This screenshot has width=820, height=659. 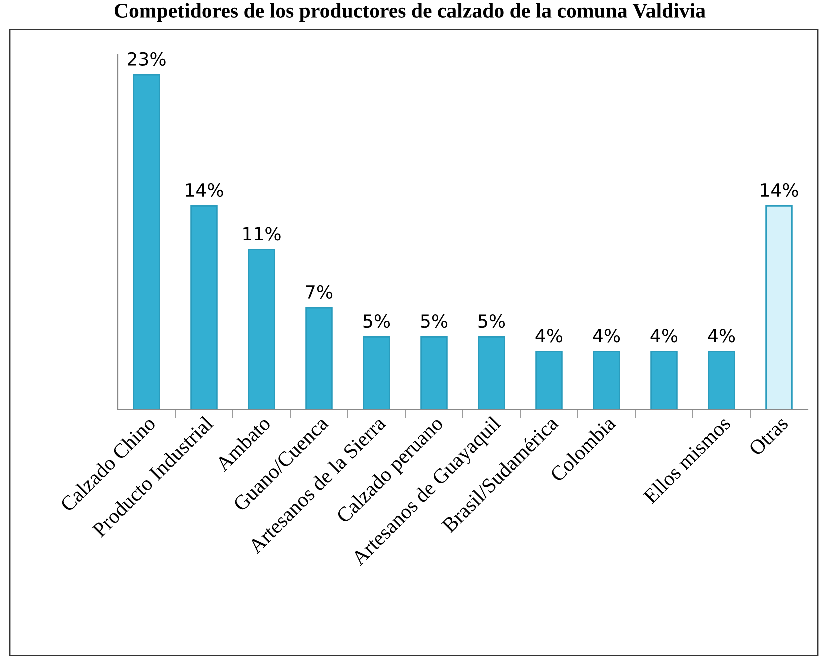 What do you see at coordinates (769, 436) in the screenshot?
I see `x-tick-label: Otras` at bounding box center [769, 436].